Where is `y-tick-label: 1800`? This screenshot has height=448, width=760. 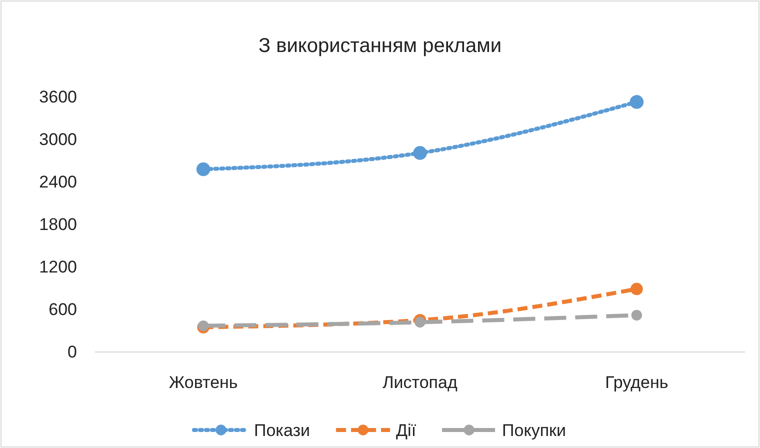 y-tick-label: 1800 is located at coordinates (58, 224).